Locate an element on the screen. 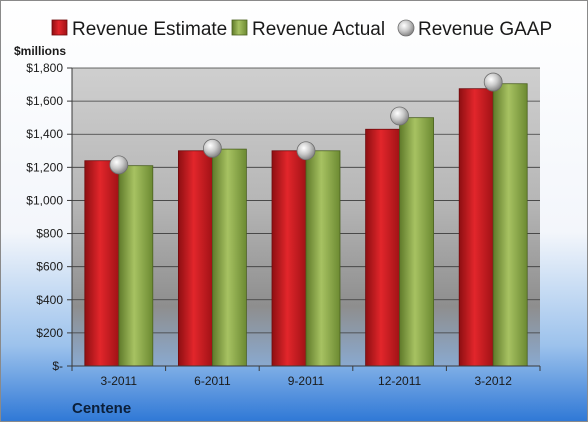 This screenshot has width=588, height=422. y-tick-label: $- is located at coordinates (57, 366).